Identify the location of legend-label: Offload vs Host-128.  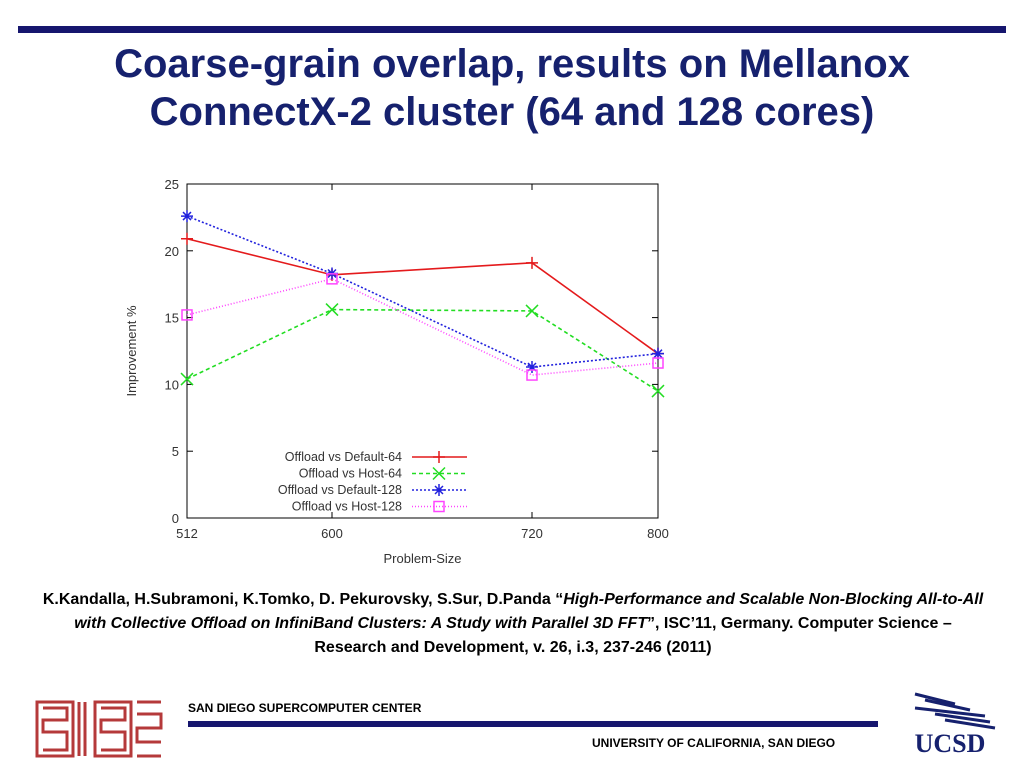
(347, 507).